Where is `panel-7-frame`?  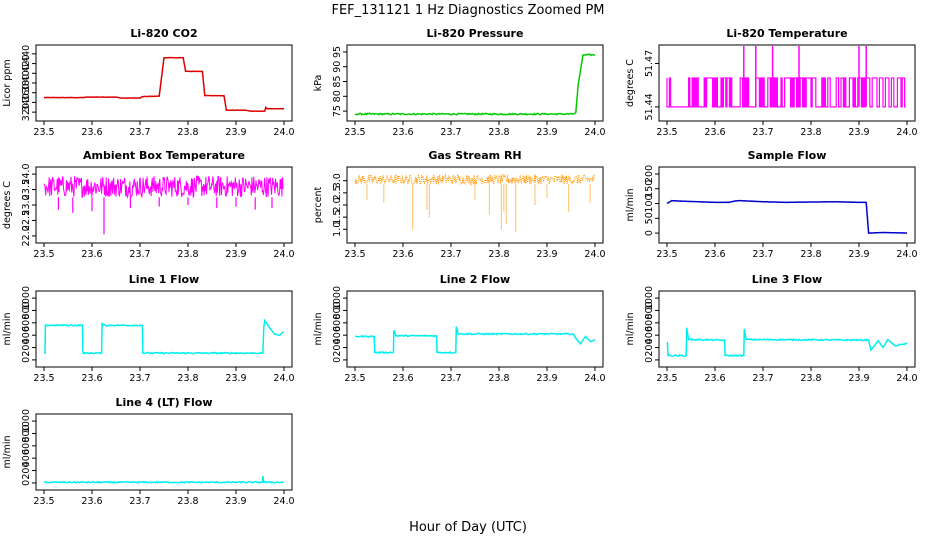
panel-7-frame is located at coordinates (164, 329).